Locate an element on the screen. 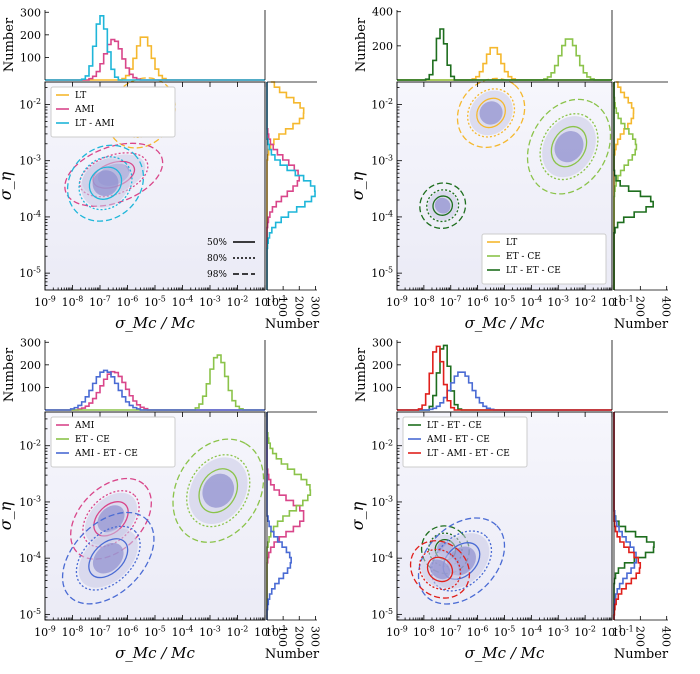 The width and height of the screenshot is (700, 674). legend-label: LT is located at coordinates (511, 243).